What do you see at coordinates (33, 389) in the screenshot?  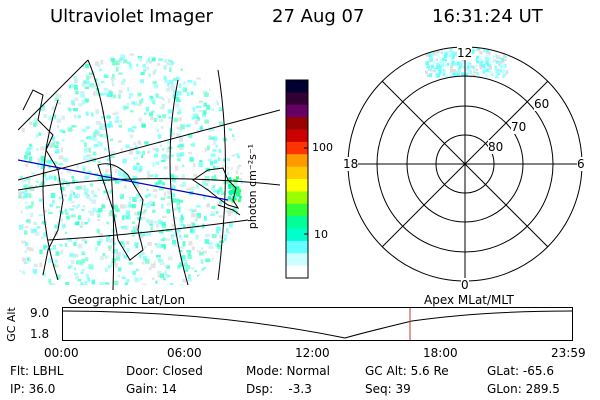 I see `status-ip: IP: 36.0` at bounding box center [33, 389].